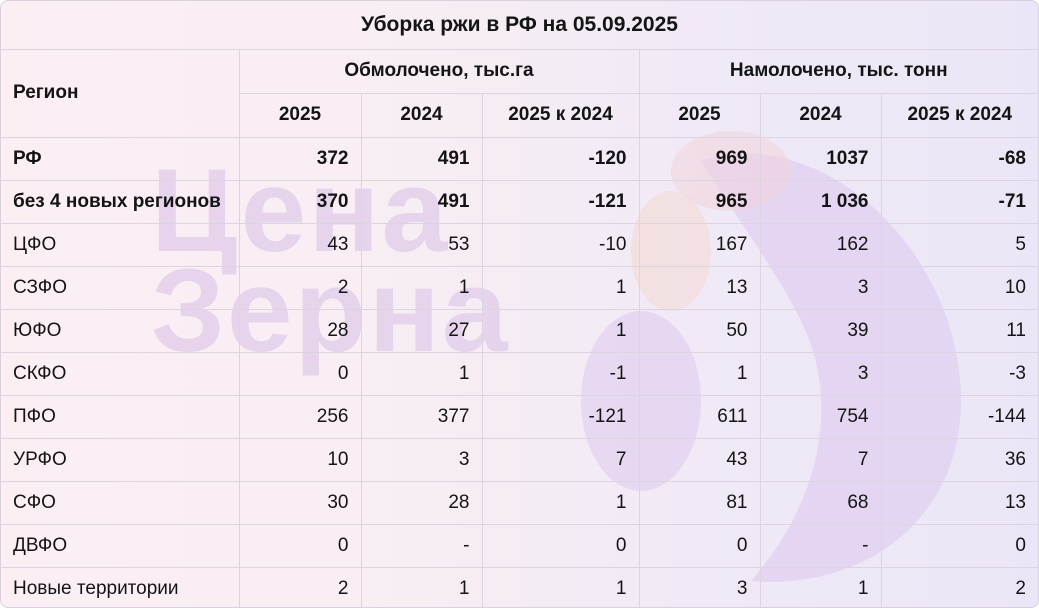 The height and width of the screenshot is (608, 1039). Describe the element at coordinates (300, 502) in the screenshot. I see `value-cell: 30` at that location.